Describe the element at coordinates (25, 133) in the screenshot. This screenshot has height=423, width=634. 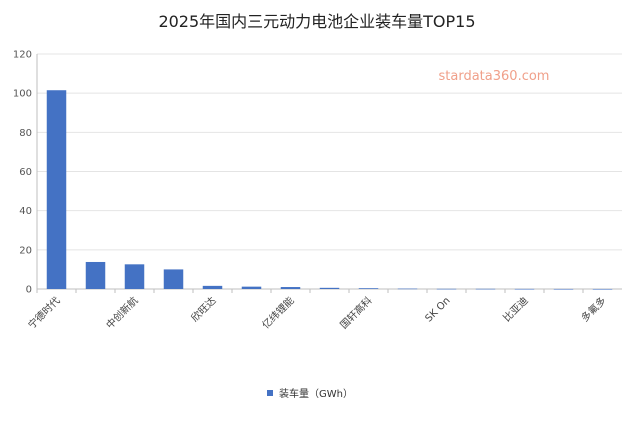
I see `y-tick-label: 80` at that location.